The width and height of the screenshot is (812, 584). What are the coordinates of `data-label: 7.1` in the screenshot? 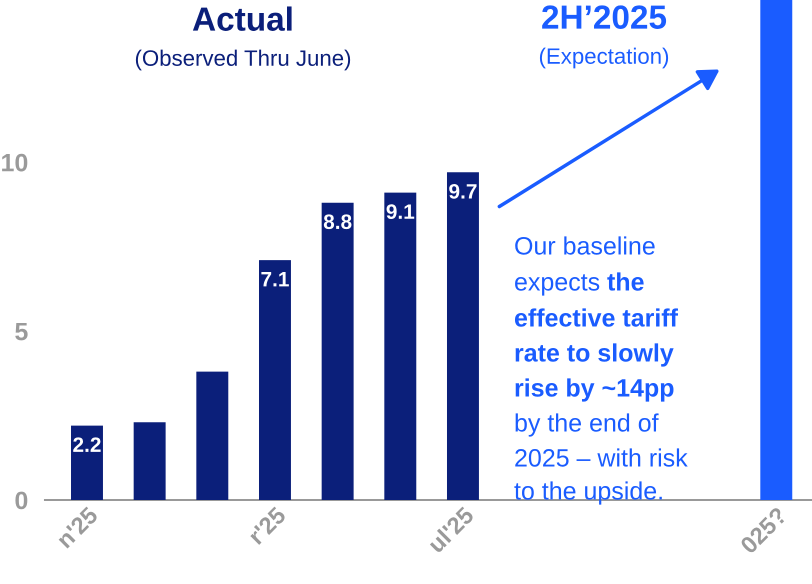 It's located at (275, 279).